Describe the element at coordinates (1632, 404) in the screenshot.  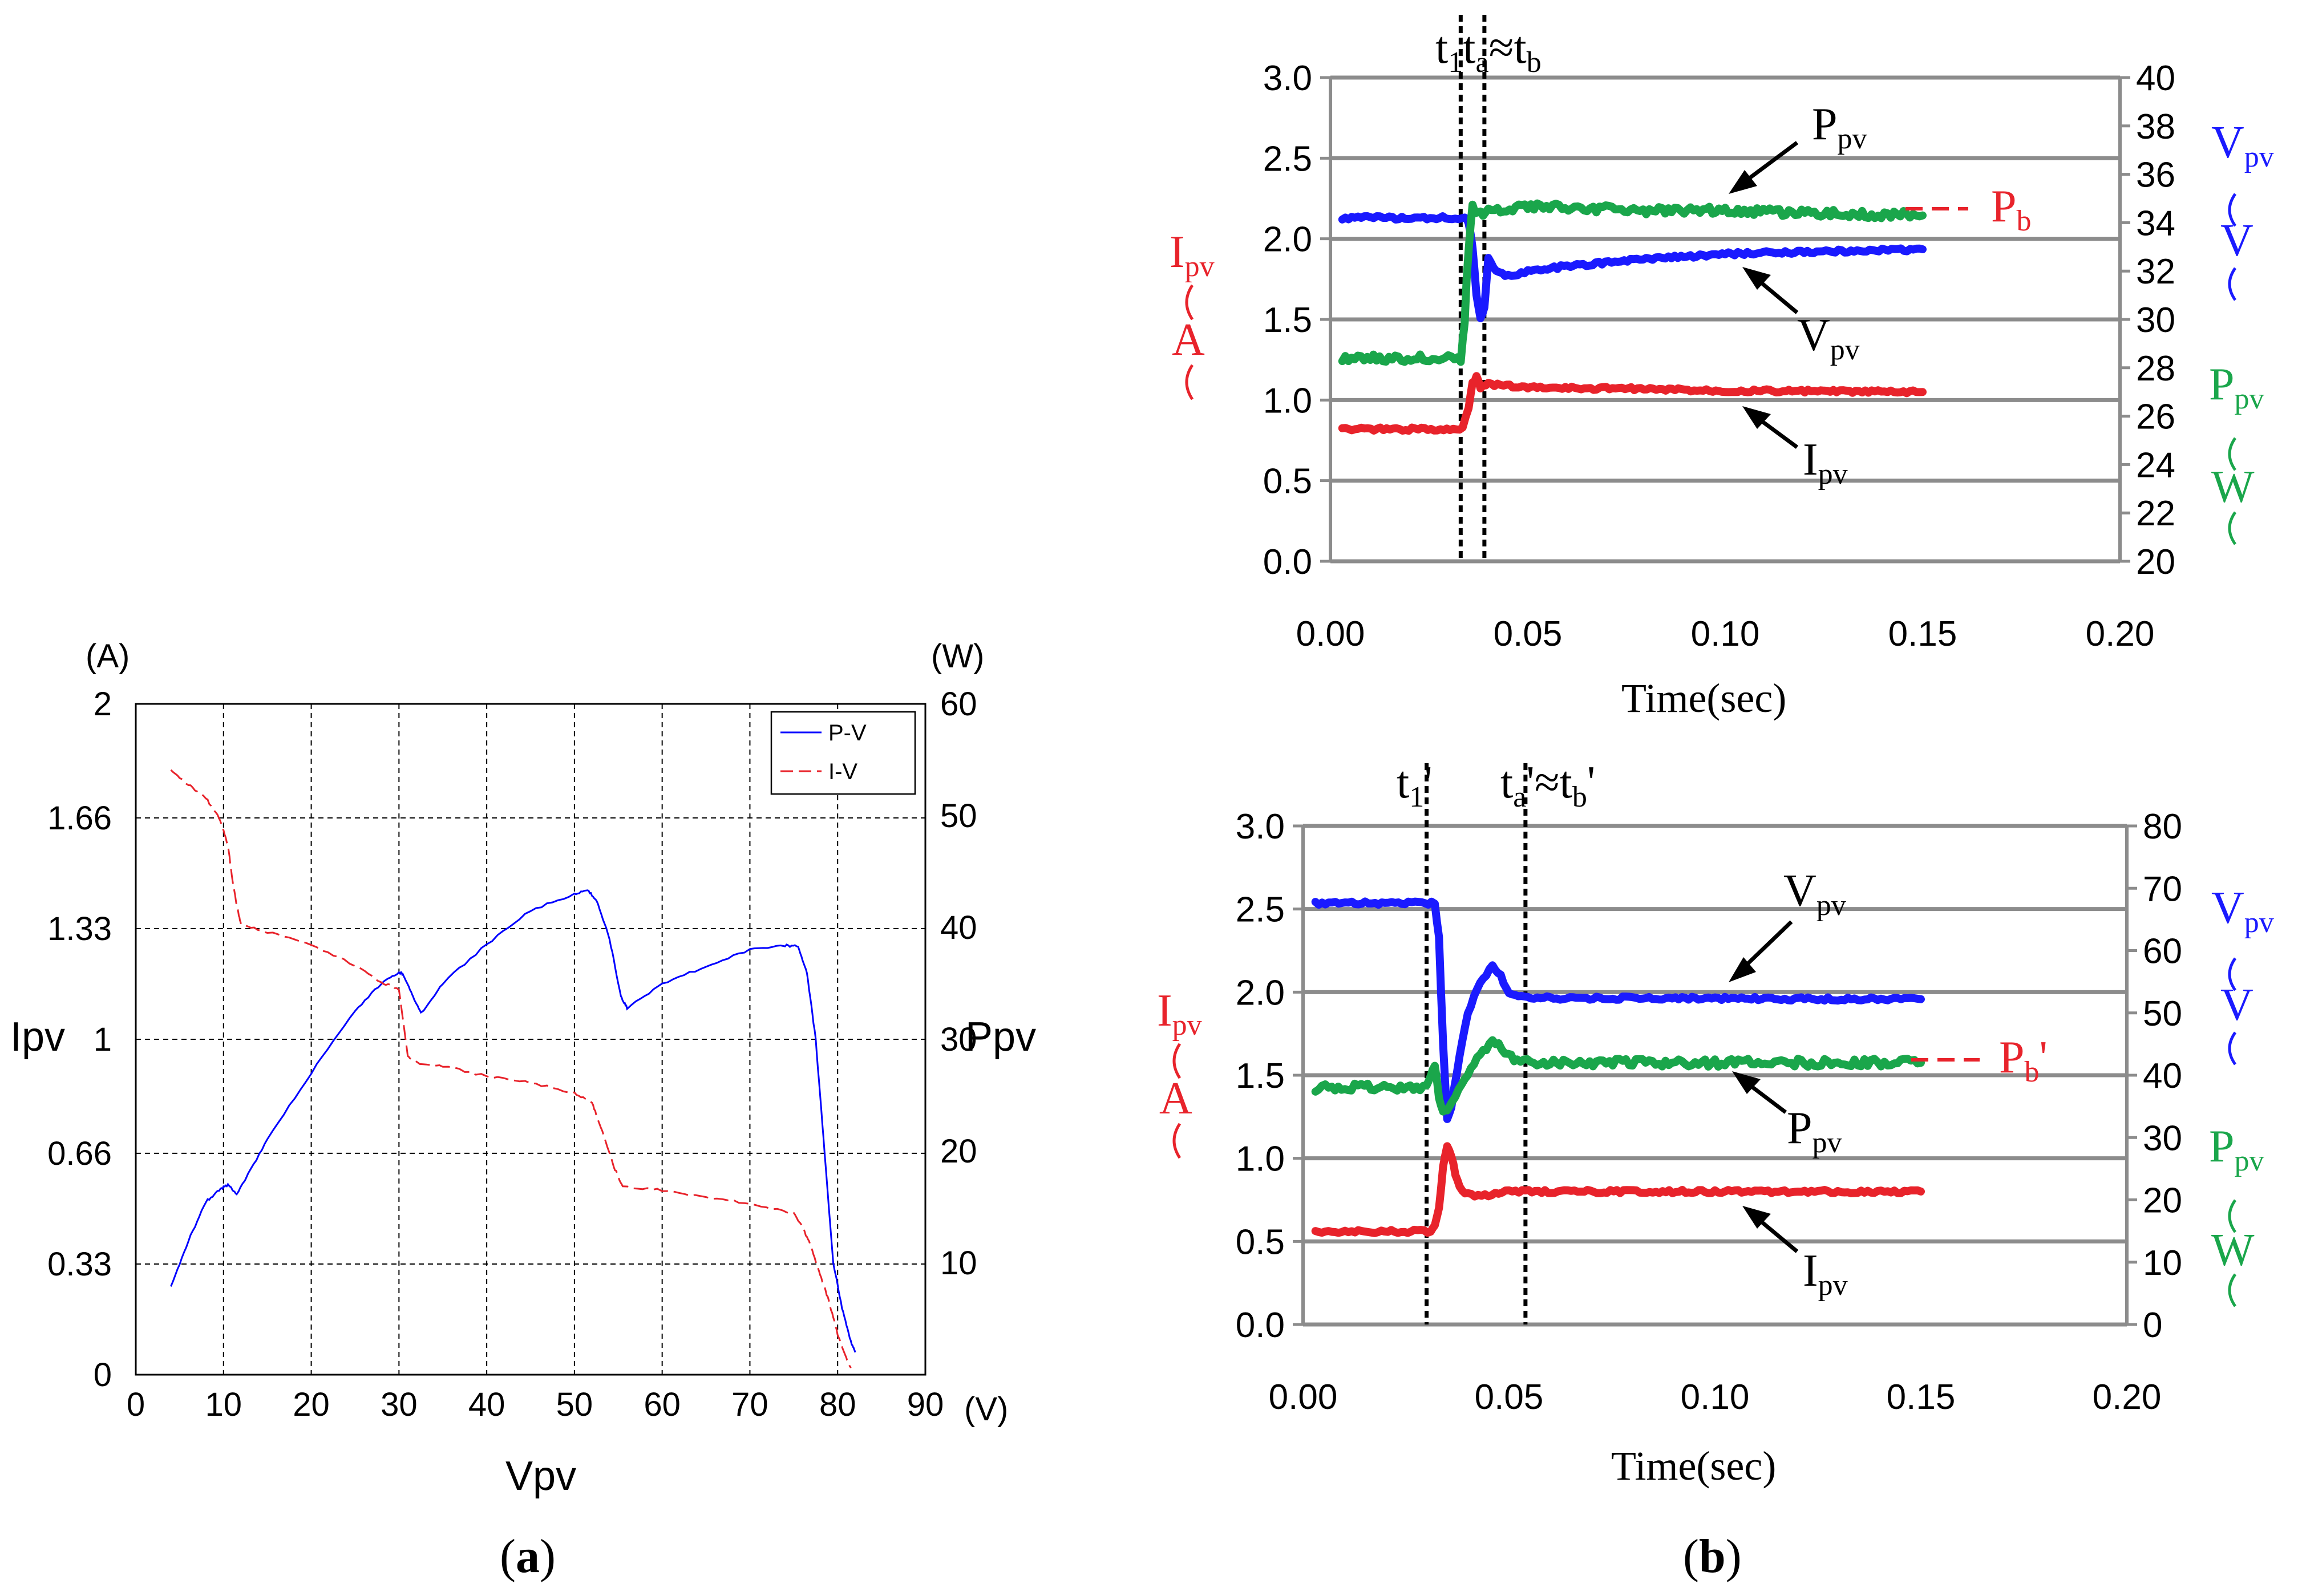
I see `b-top-series-ipv` at that location.